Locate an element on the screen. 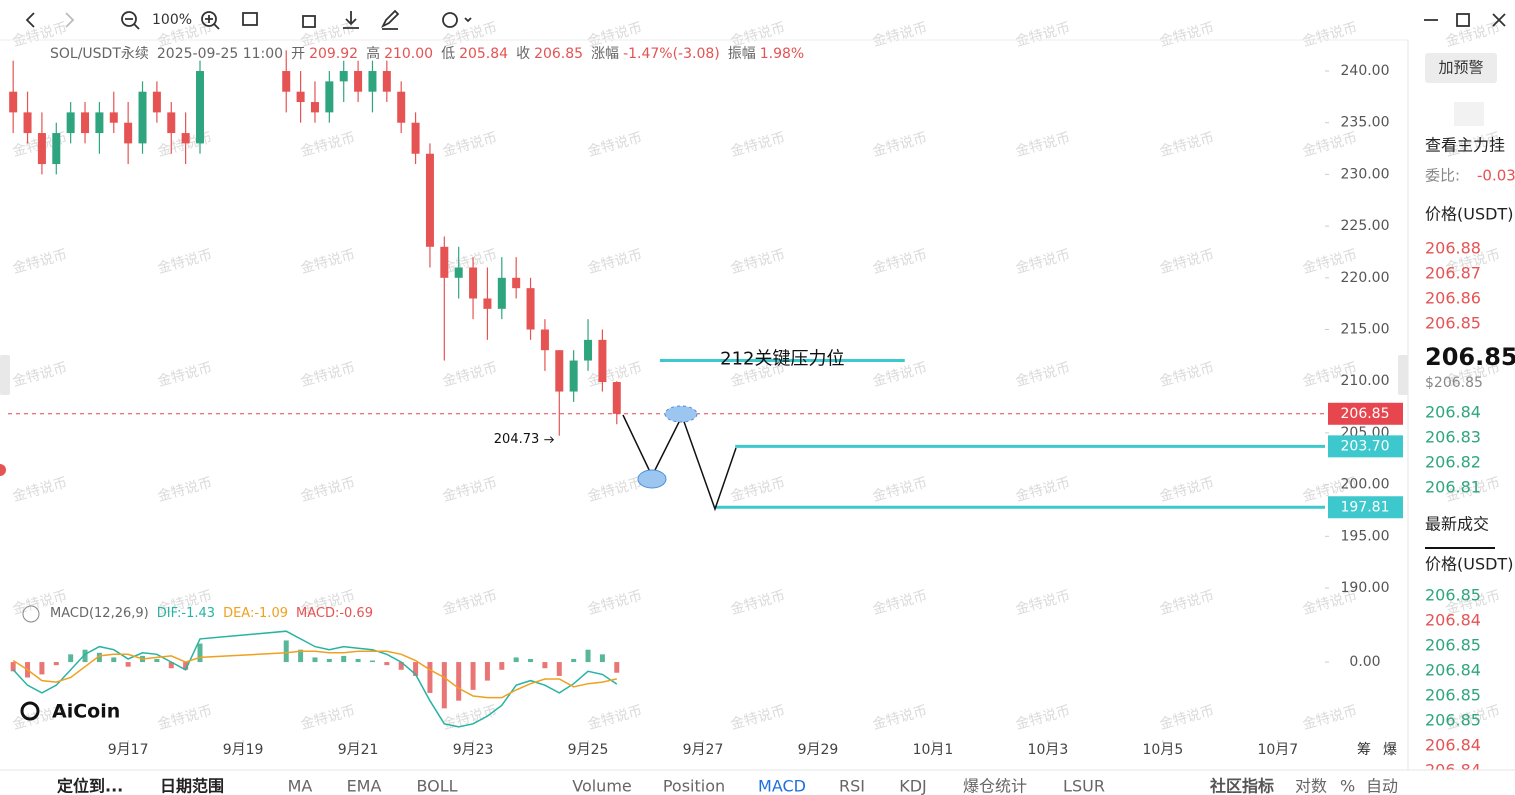 The height and width of the screenshot is (795, 1515). alert-button is located at coordinates (1461, 68).